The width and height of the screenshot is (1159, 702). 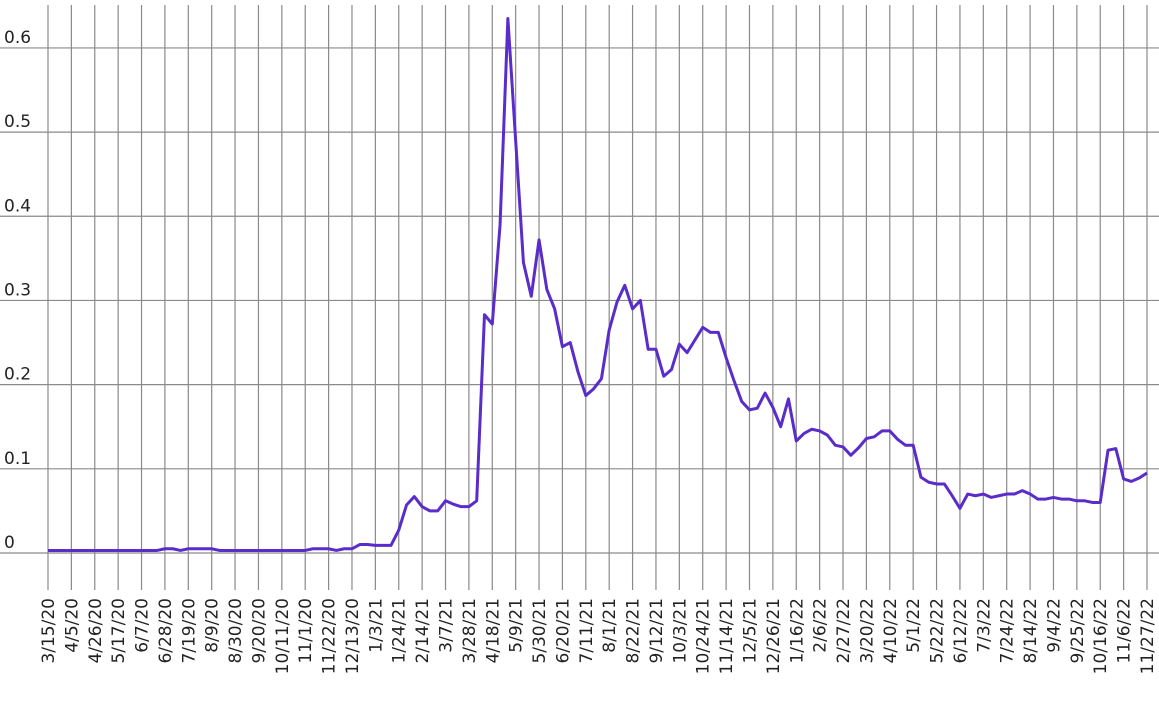 I want to click on x-tick-label: 1/3/21, so click(x=376, y=625).